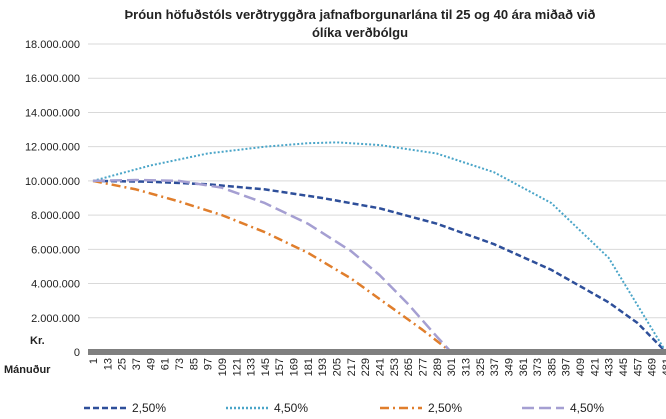 This screenshot has width=666, height=419. Describe the element at coordinates (194, 364) in the screenshot. I see `x-tick-label: 85` at that location.